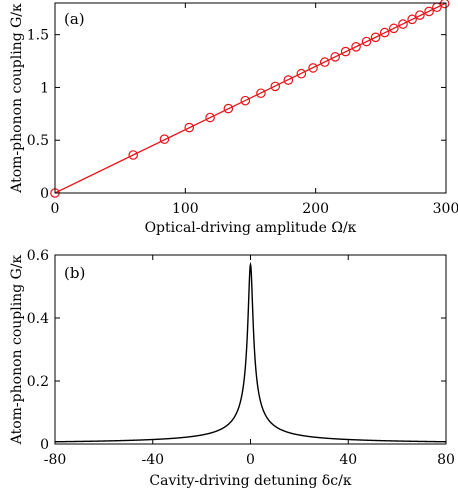  I want to click on chart-b-panel-label: (b), so click(74, 273).